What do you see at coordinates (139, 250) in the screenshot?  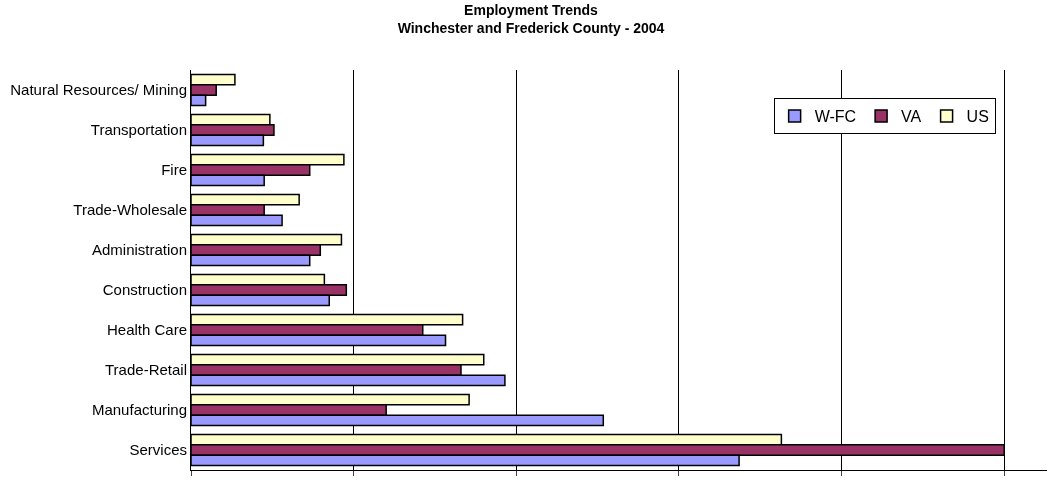 I see `y-tick-label: Administration` at bounding box center [139, 250].